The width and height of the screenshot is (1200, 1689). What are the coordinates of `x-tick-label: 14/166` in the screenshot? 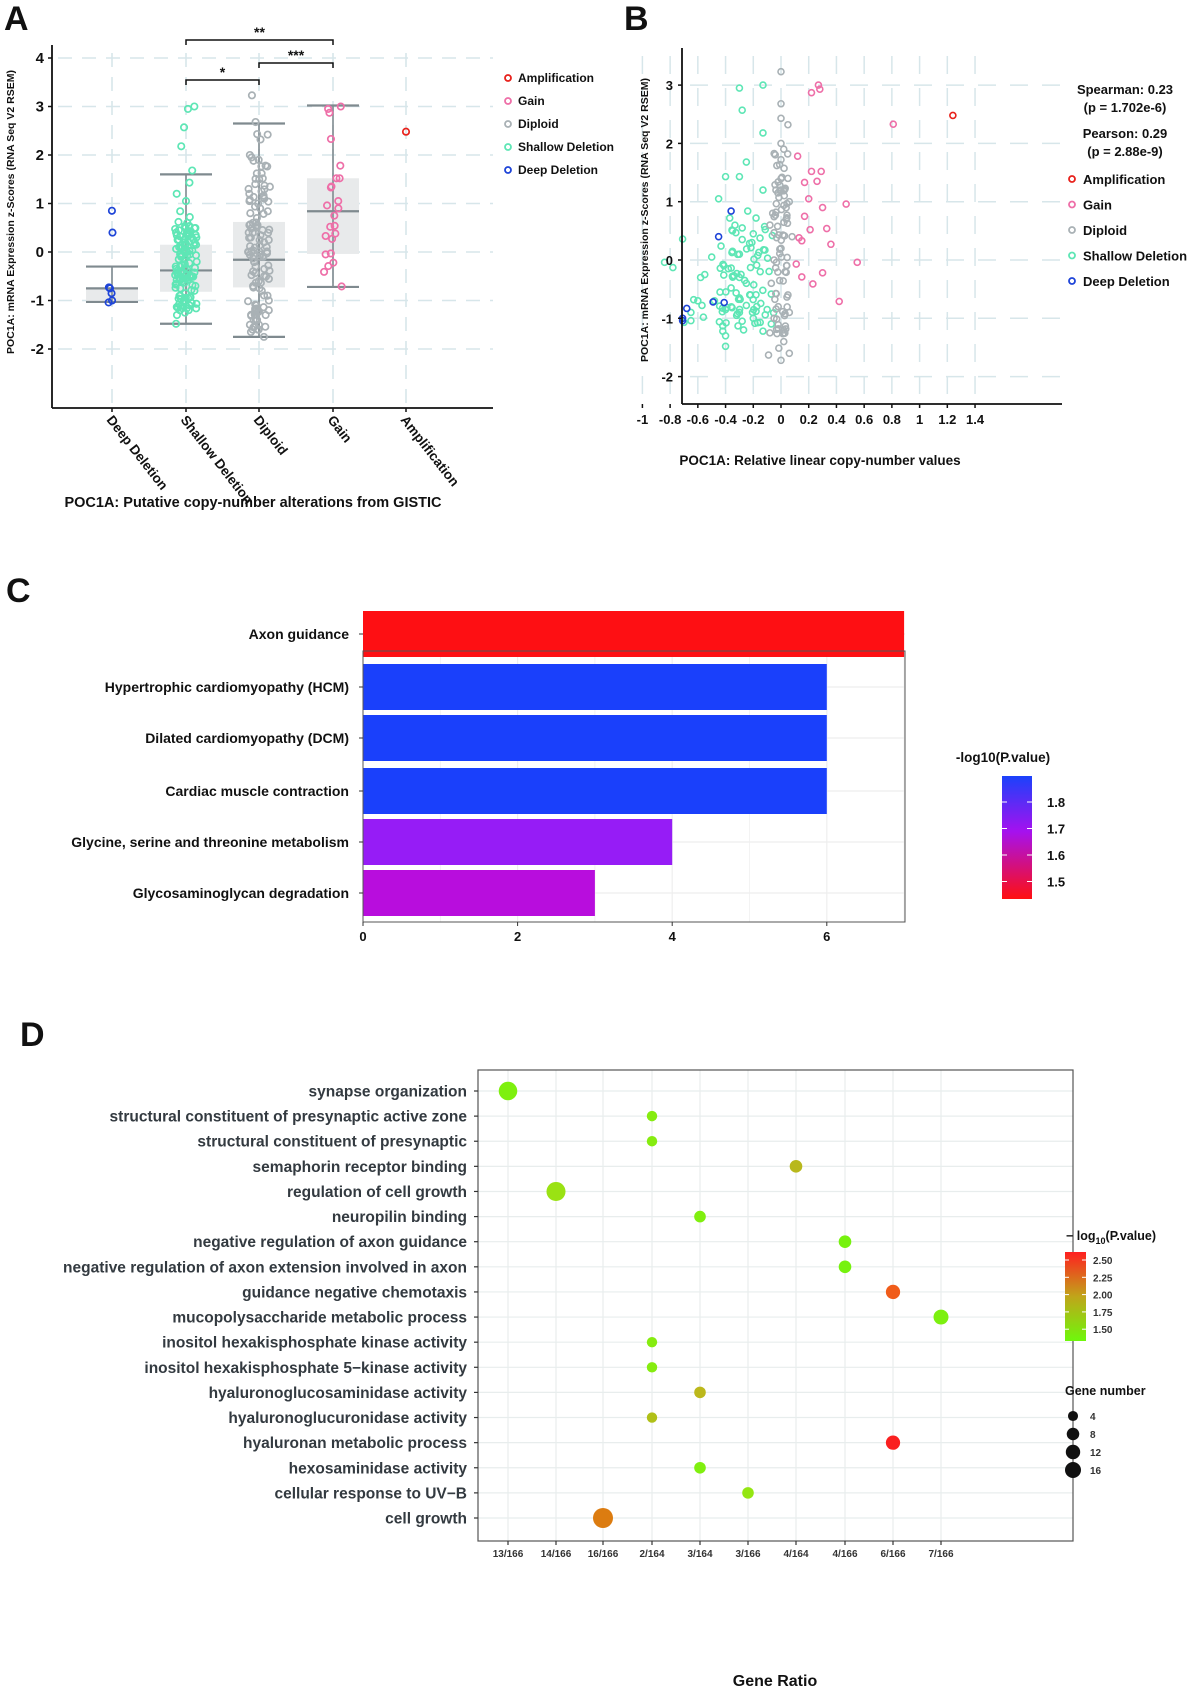 It's located at (556, 1554).